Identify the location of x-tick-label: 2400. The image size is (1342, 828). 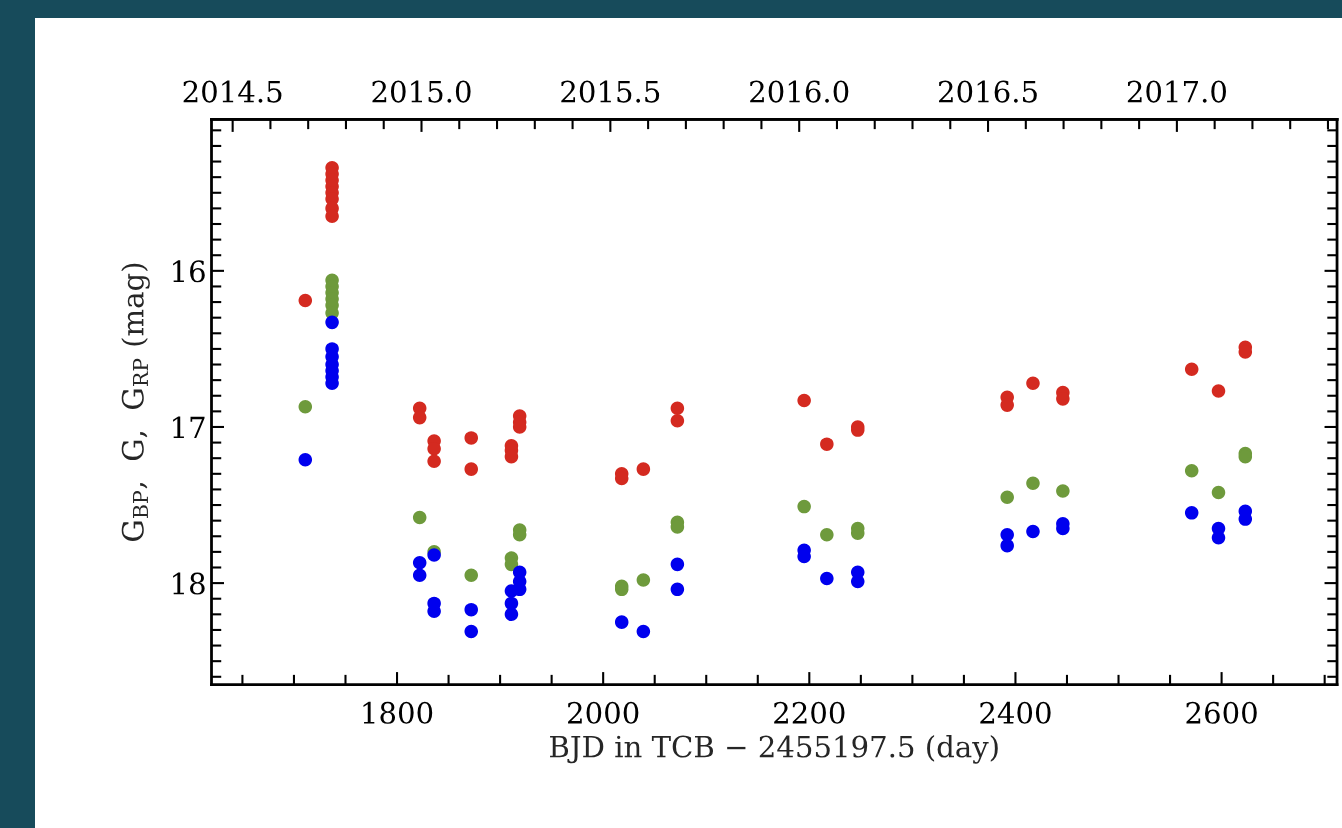
(1015, 712).